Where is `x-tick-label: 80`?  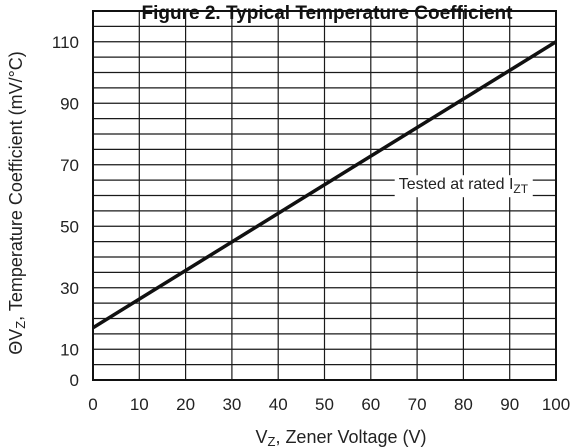
x-tick-label: 80 is located at coordinates (463, 404).